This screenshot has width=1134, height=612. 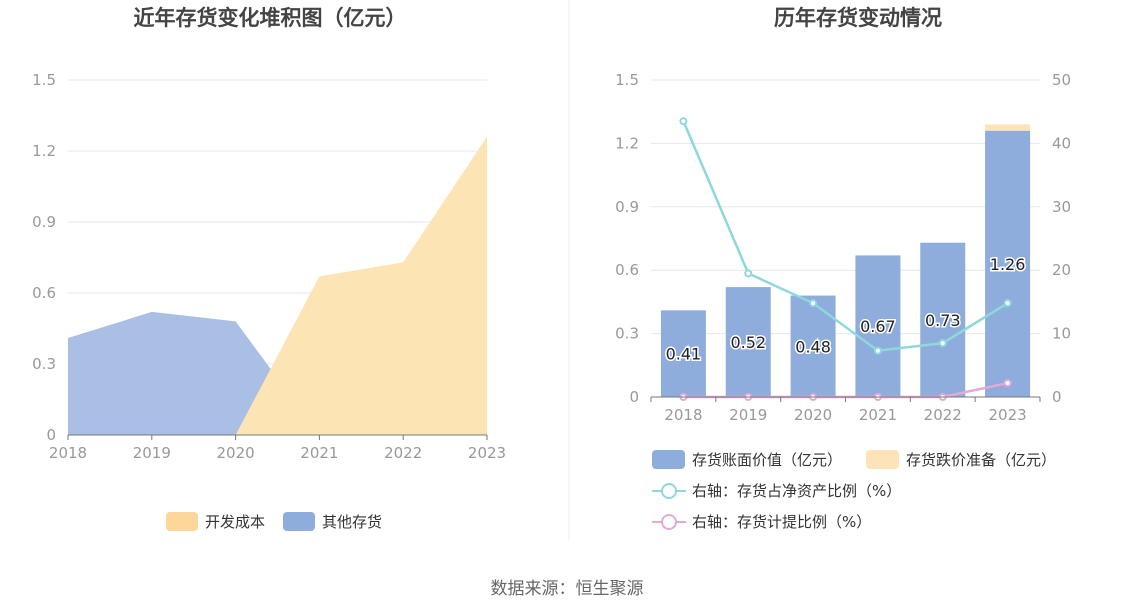 I want to click on provision-ratio-point, so click(x=1007, y=383).